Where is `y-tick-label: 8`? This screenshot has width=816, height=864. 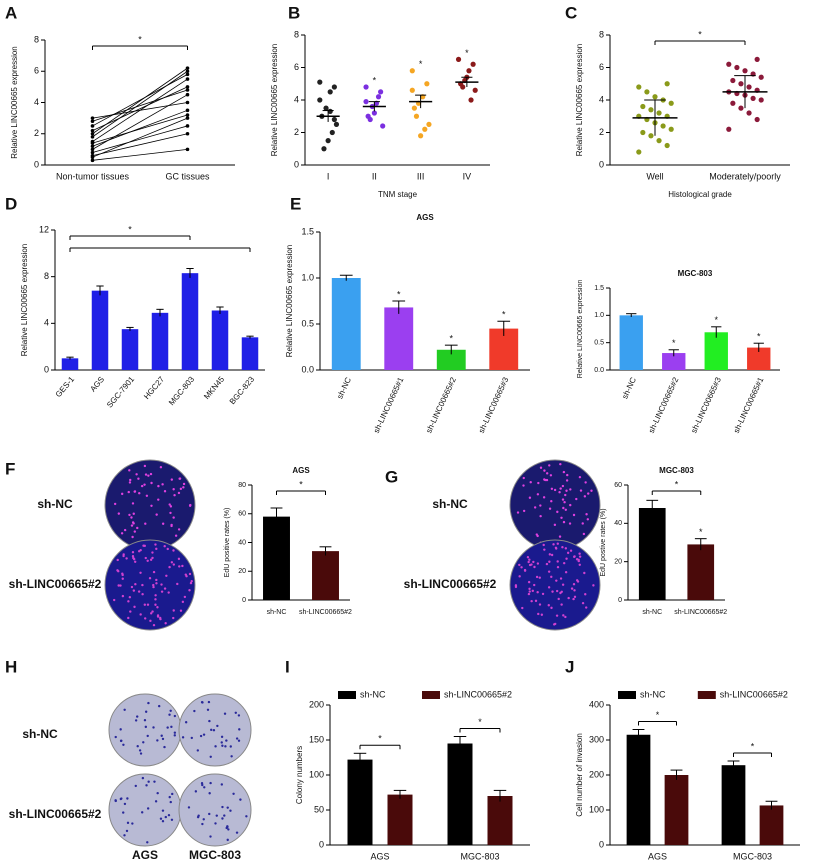 y-tick-label: 8 is located at coordinates (601, 34).